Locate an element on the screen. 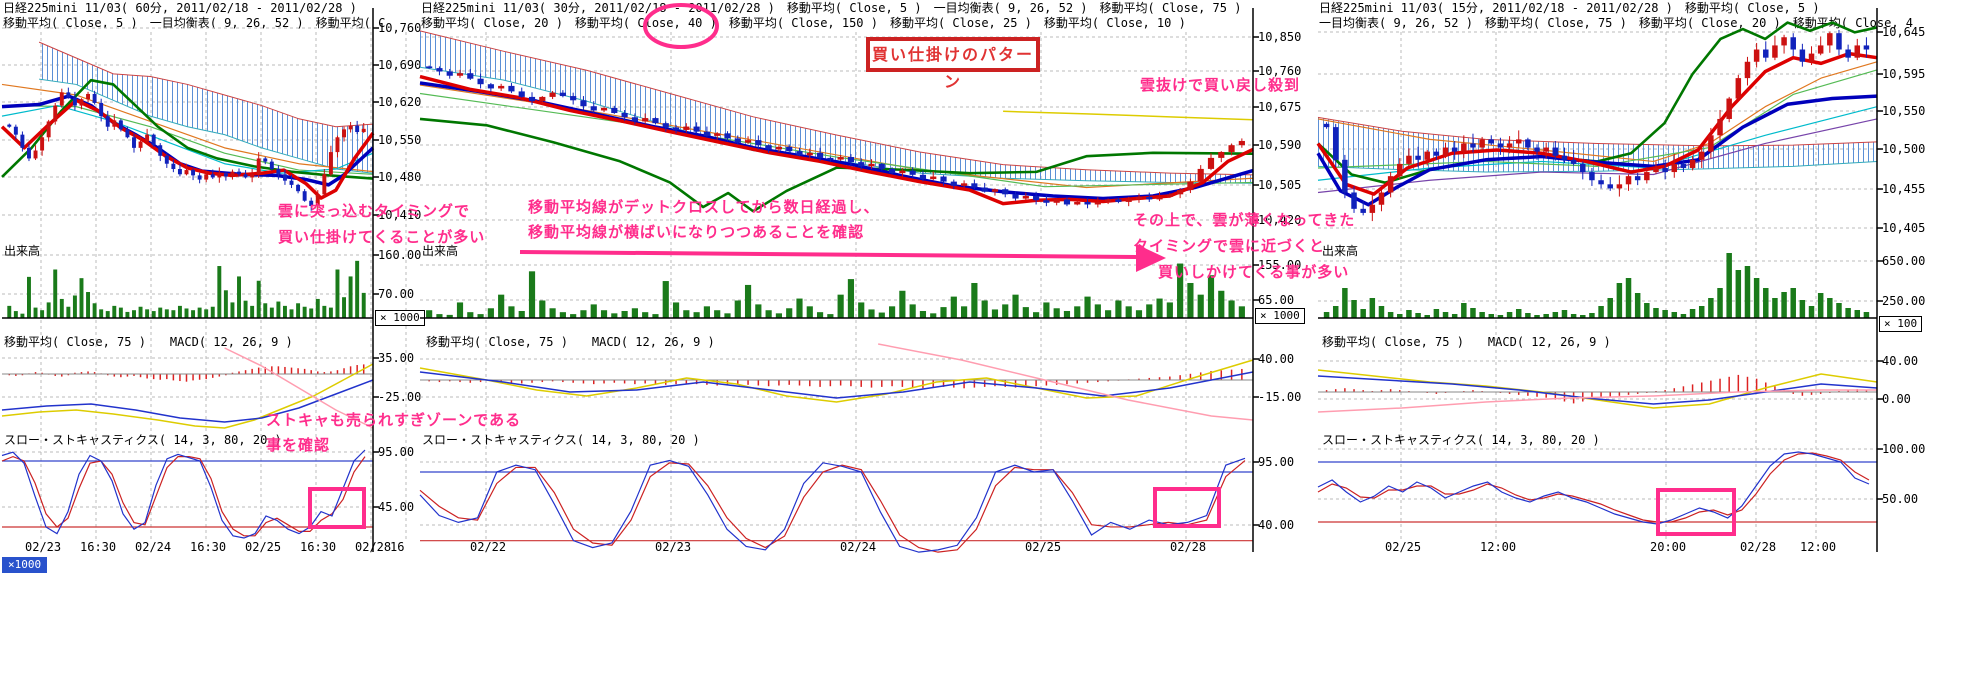 Image resolution: width=1968 pixels, height=678 pixels. volume-axis-label: 160.00 is located at coordinates (400, 255).